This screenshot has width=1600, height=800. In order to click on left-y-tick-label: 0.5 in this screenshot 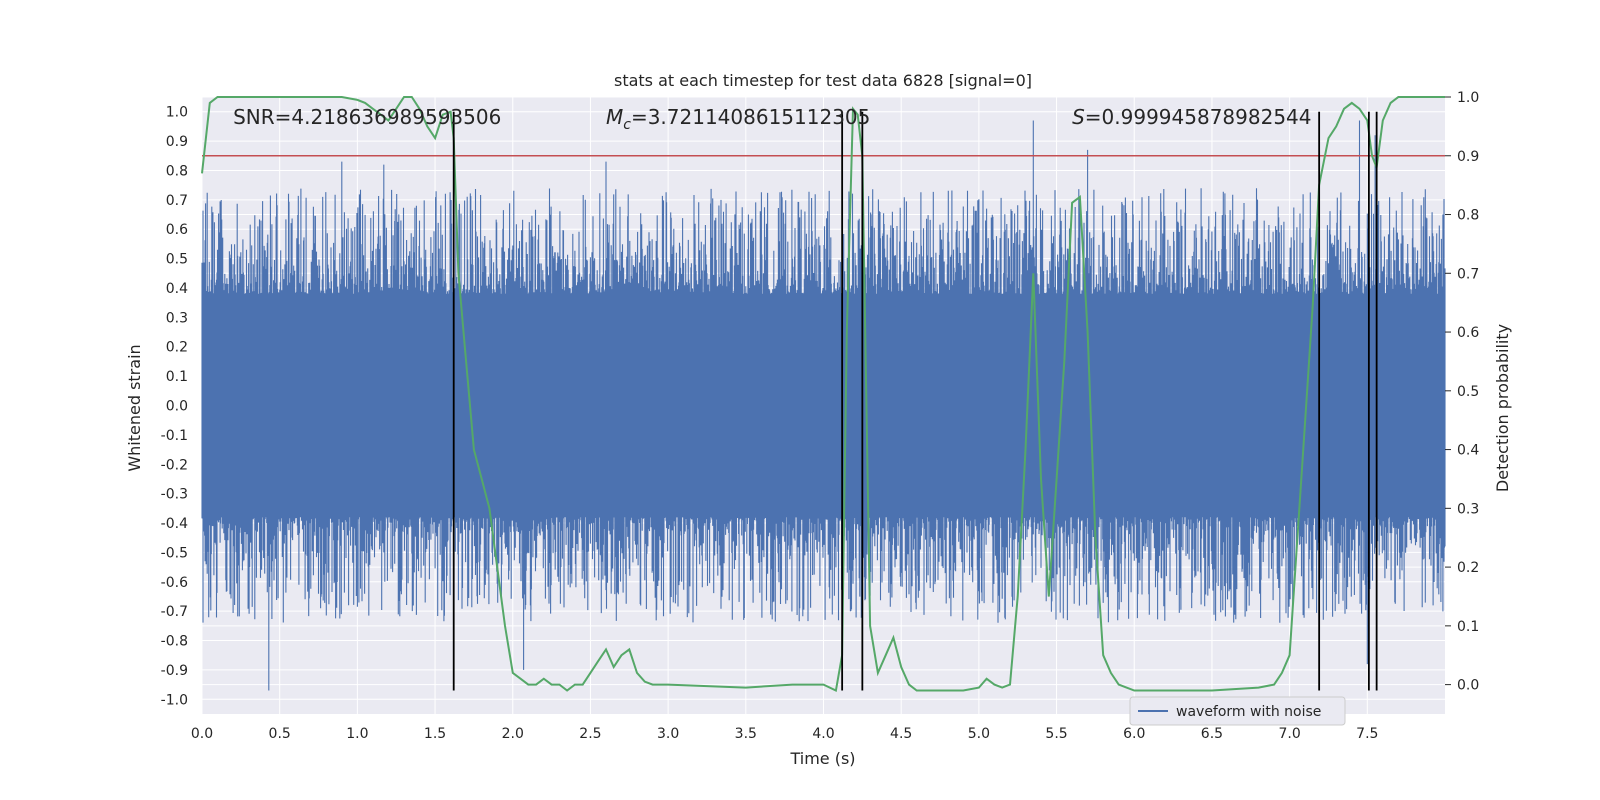, I will do `click(177, 260)`.